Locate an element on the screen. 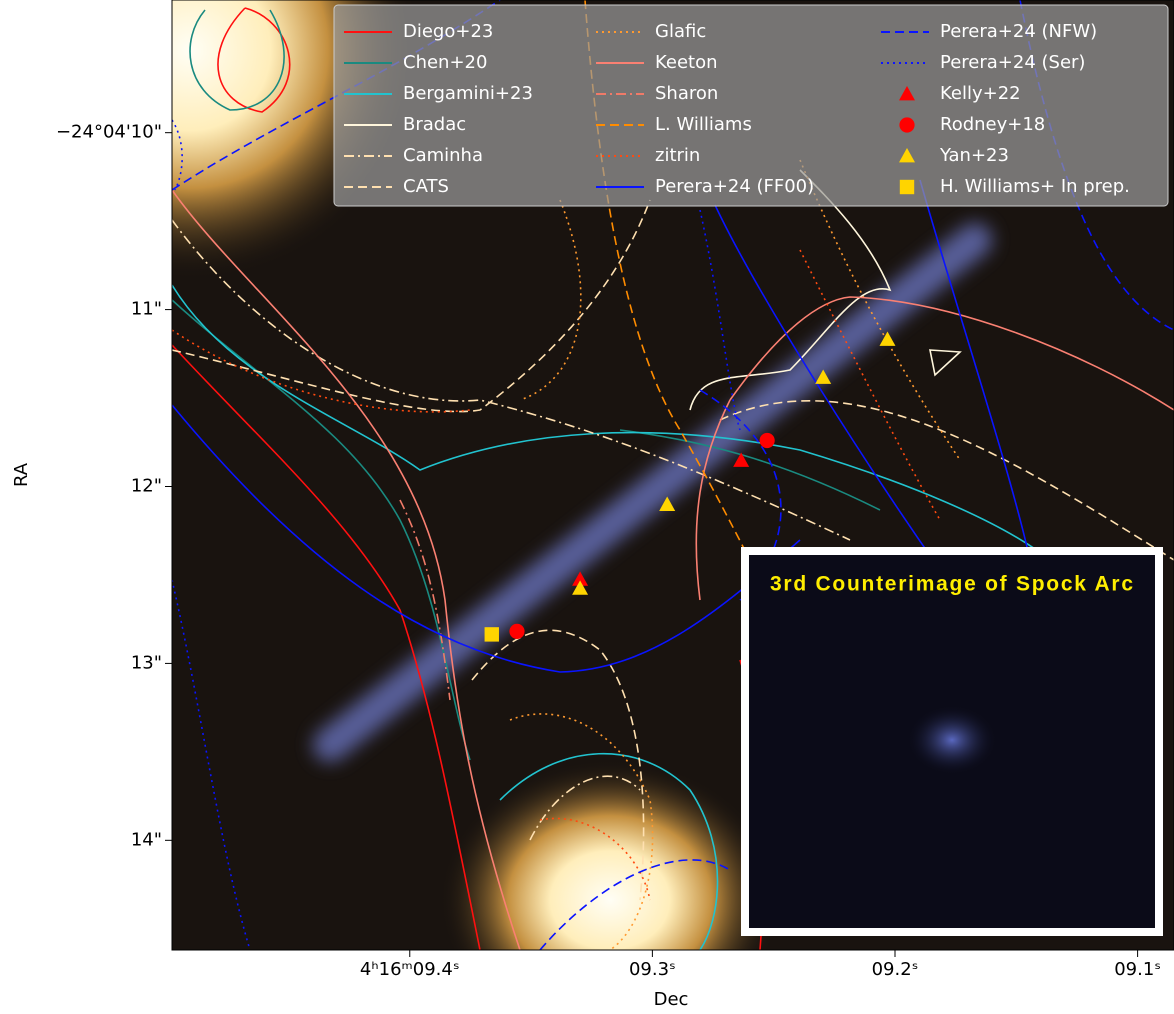  inset: 3rd Counterimage of Spock Arc is located at coordinates (952, 741).